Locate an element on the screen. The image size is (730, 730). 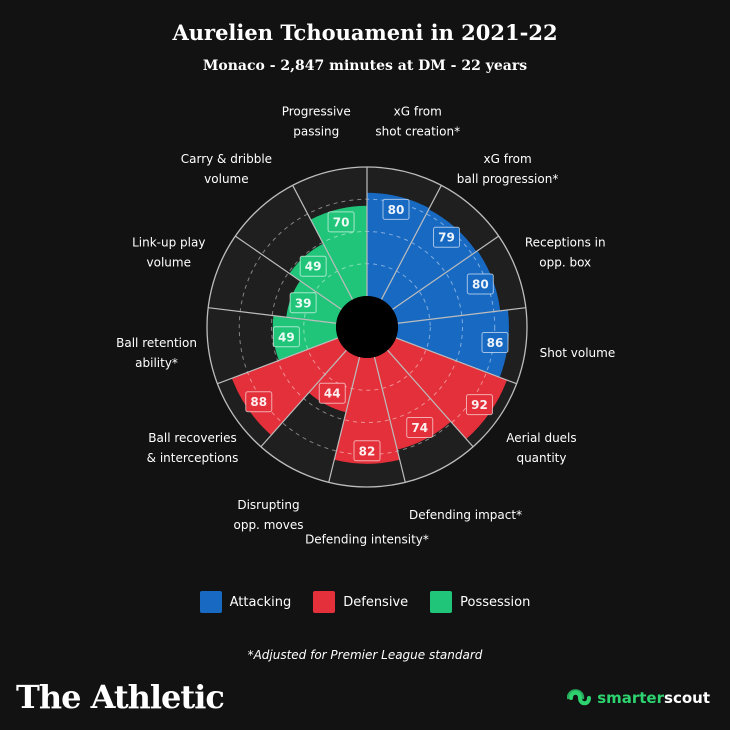
value-label-0: 80 is located at coordinates (396, 210).